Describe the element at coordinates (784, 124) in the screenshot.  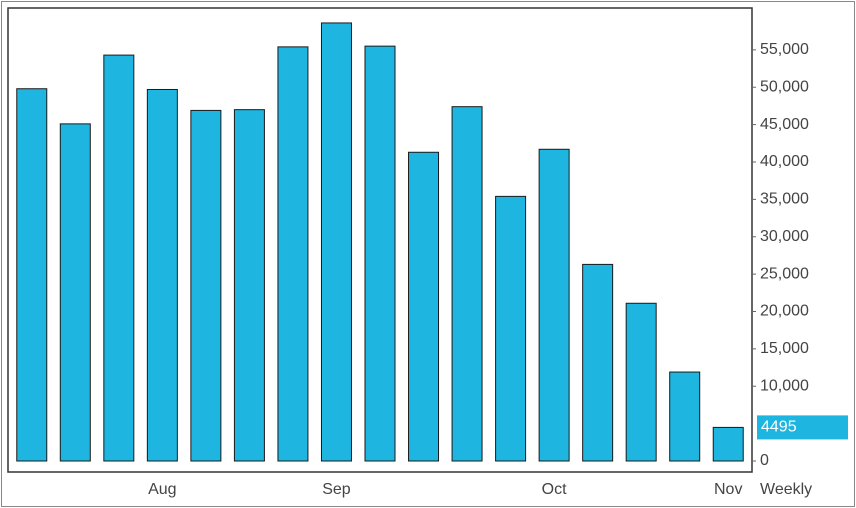
I see `y-tick-label: 45,000` at that location.